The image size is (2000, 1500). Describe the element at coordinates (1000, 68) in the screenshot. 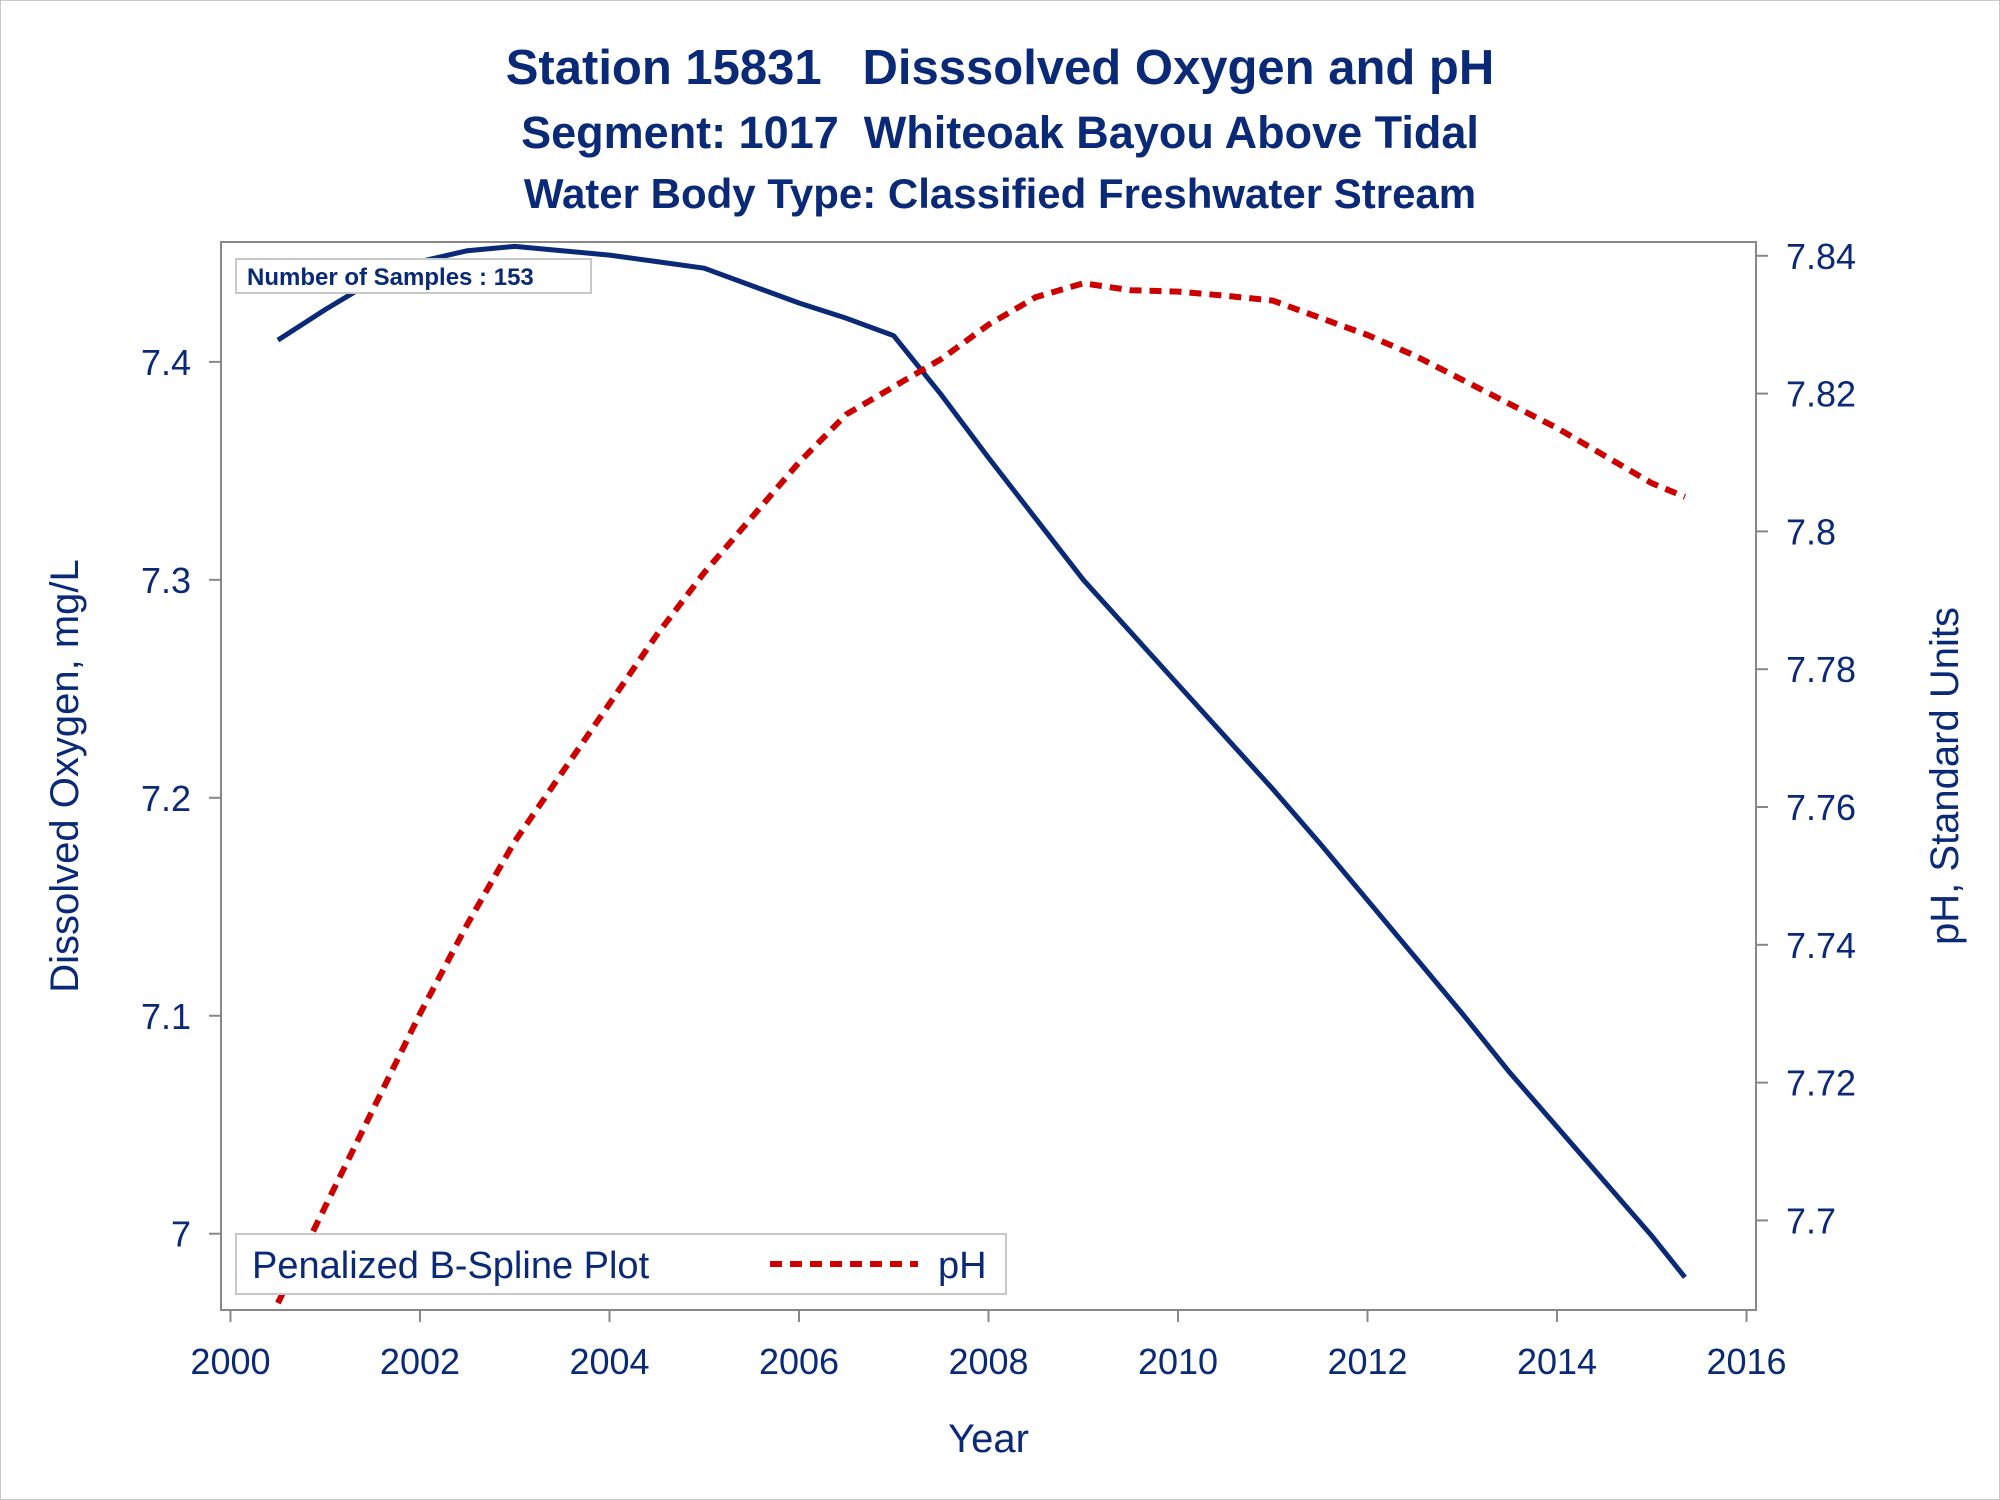

I see `chart-title: Station 15831 Disssolved Oxygen and pH` at that location.